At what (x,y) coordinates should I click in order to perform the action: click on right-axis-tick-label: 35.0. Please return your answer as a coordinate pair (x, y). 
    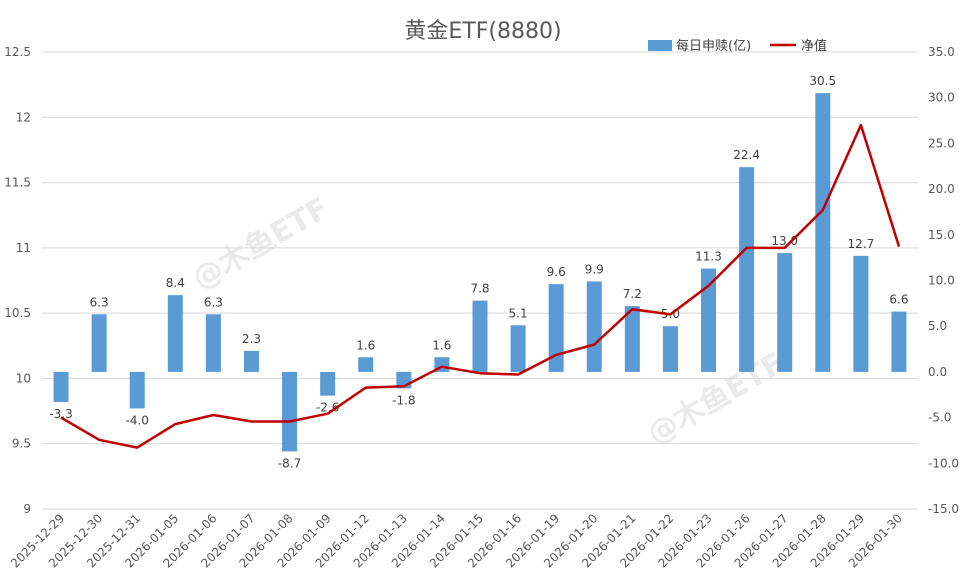
    Looking at the image, I should click on (941, 52).